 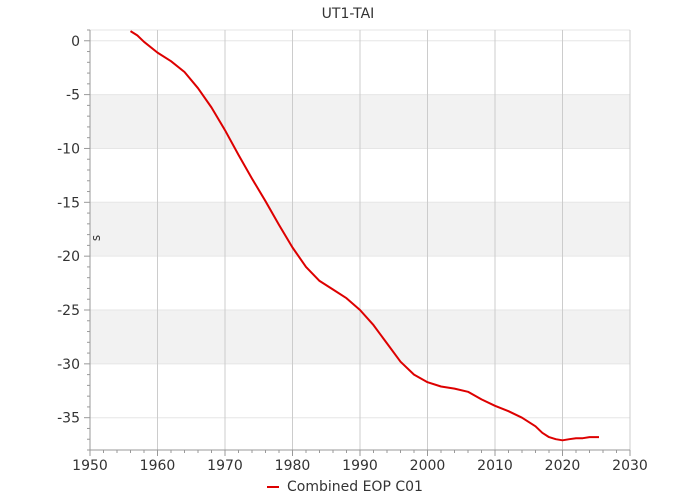 What do you see at coordinates (68, 311) in the screenshot?
I see `y-tick-label: -25` at bounding box center [68, 311].